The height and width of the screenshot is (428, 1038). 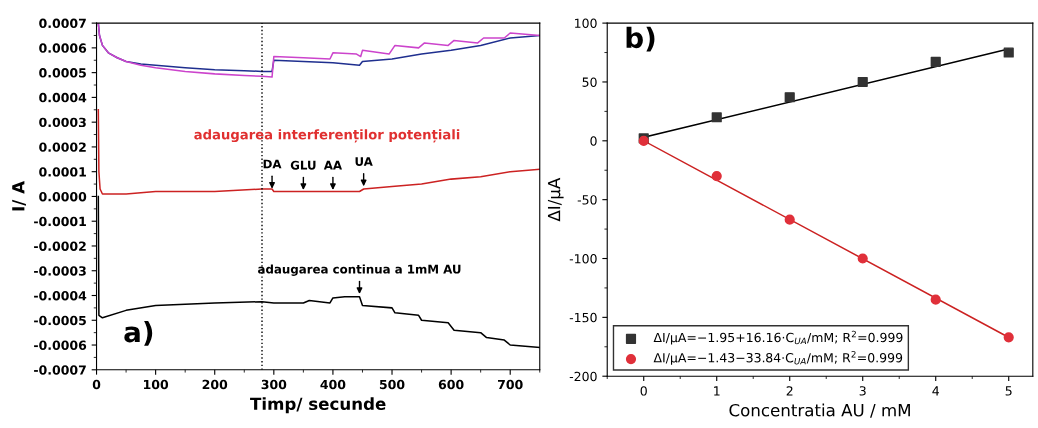 I want to click on x-tick-label: 5, so click(x=1008, y=391).